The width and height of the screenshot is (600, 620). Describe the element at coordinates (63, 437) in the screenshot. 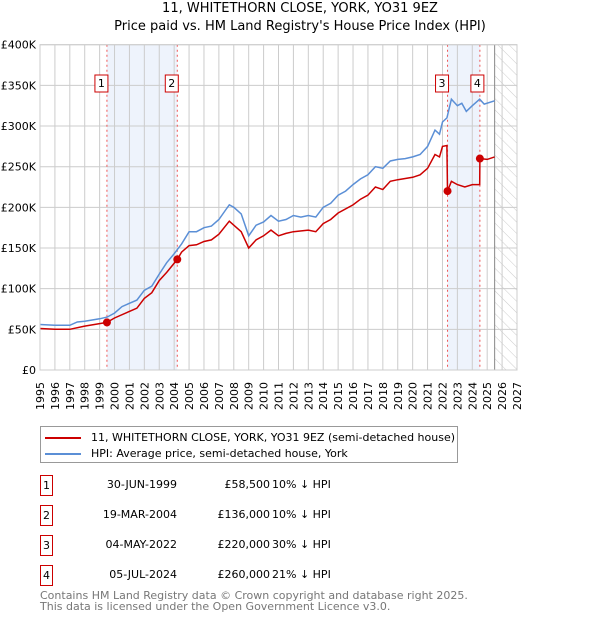

I see `legend-swatch-red` at that location.